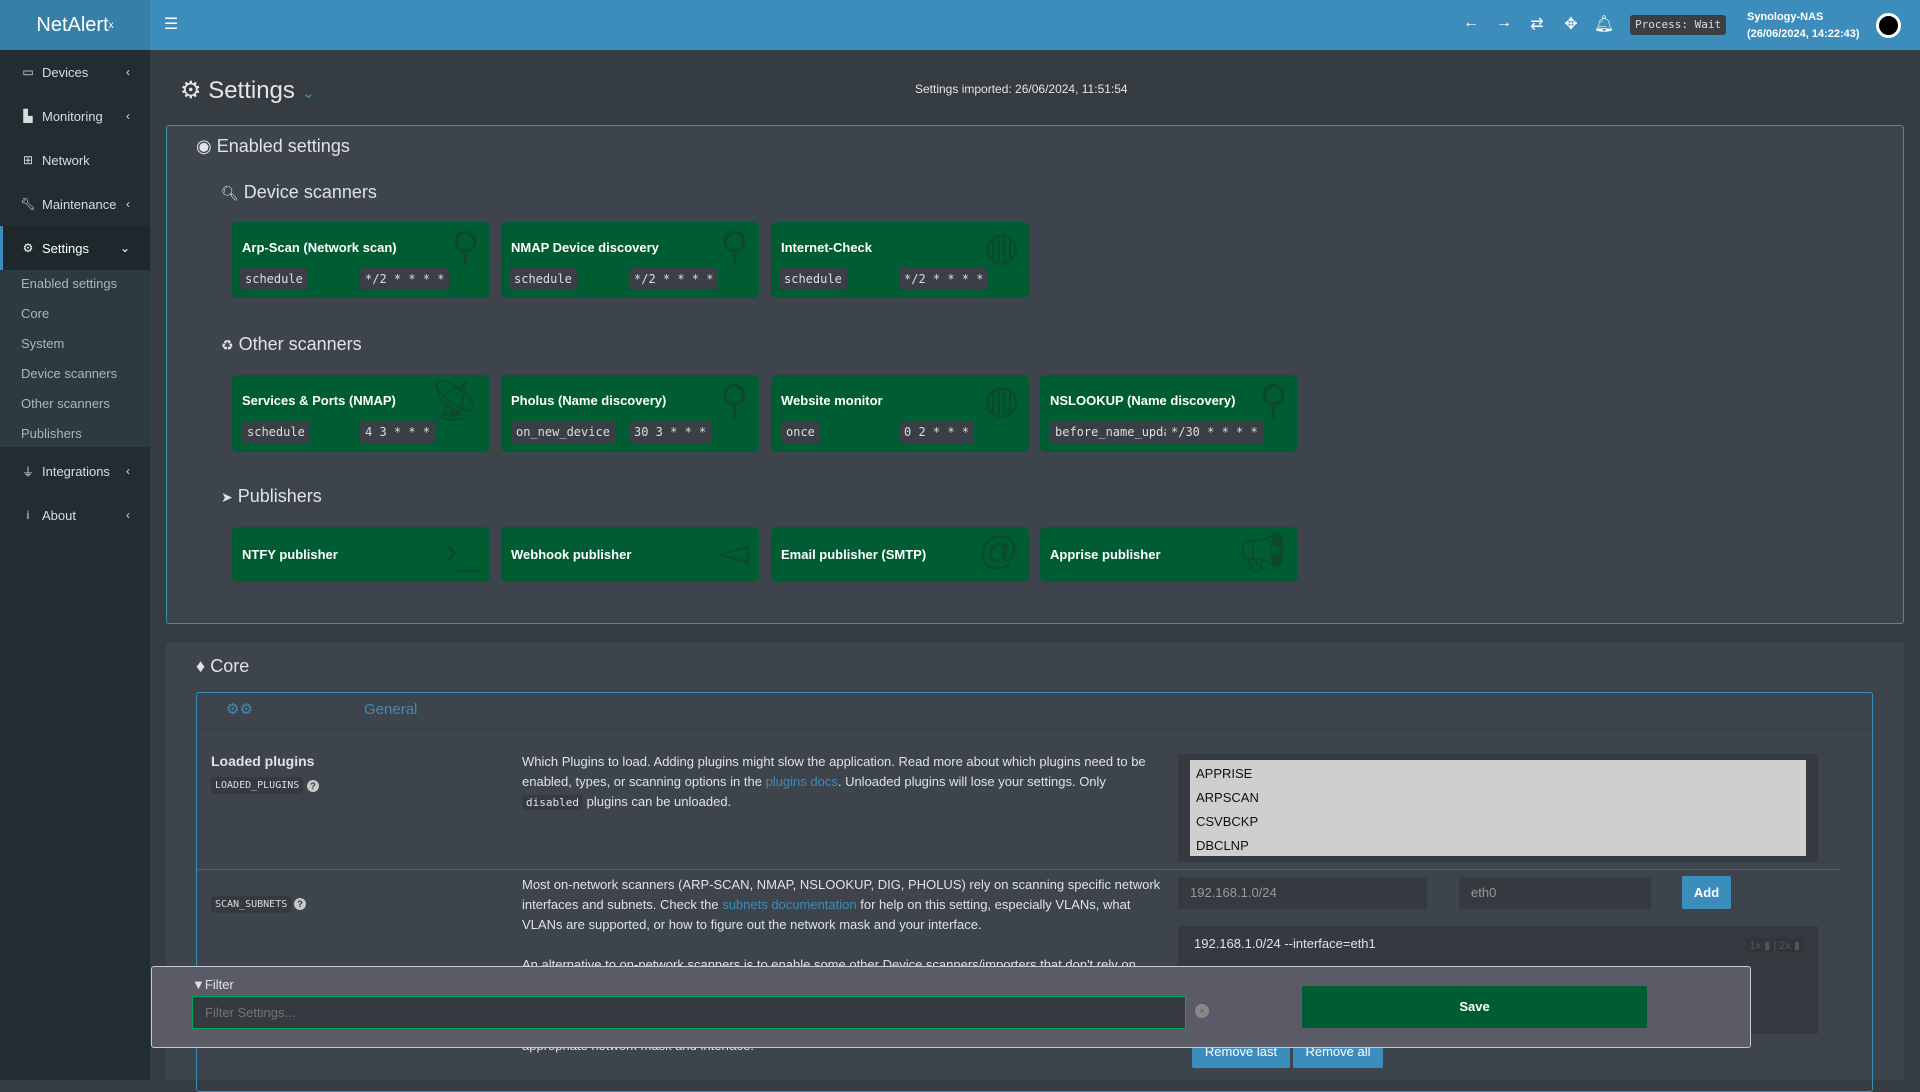  Describe the element at coordinates (1678, 25) in the screenshot. I see `process-status: Process: Wait` at that location.